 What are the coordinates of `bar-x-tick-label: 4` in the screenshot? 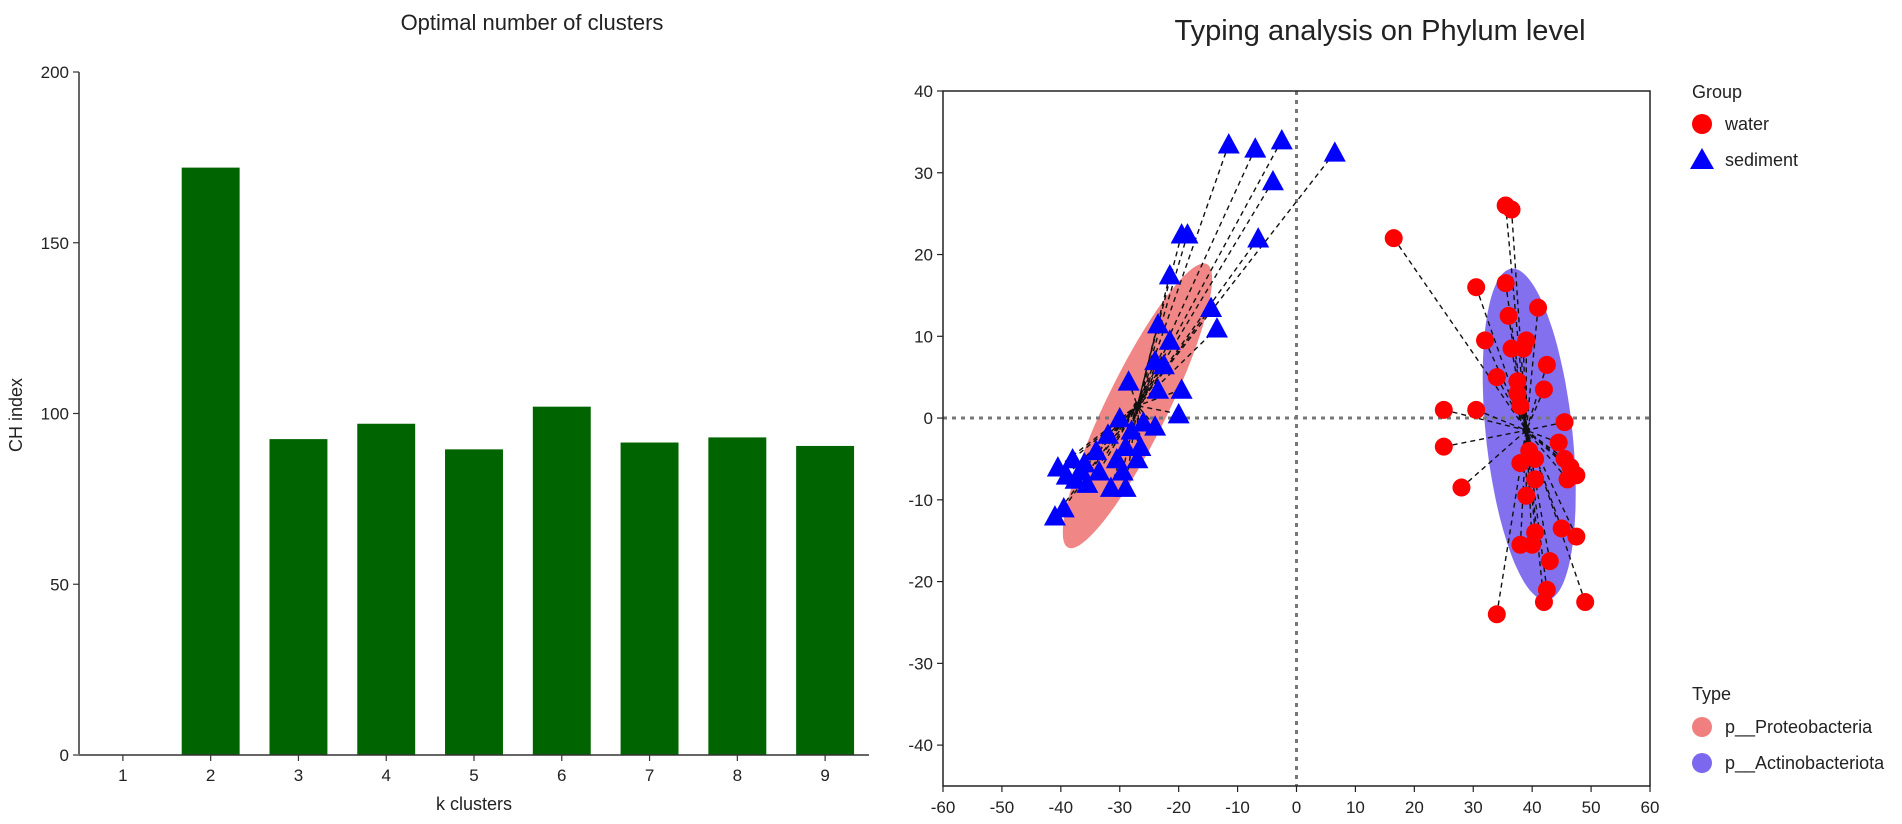 It's located at (385, 775).